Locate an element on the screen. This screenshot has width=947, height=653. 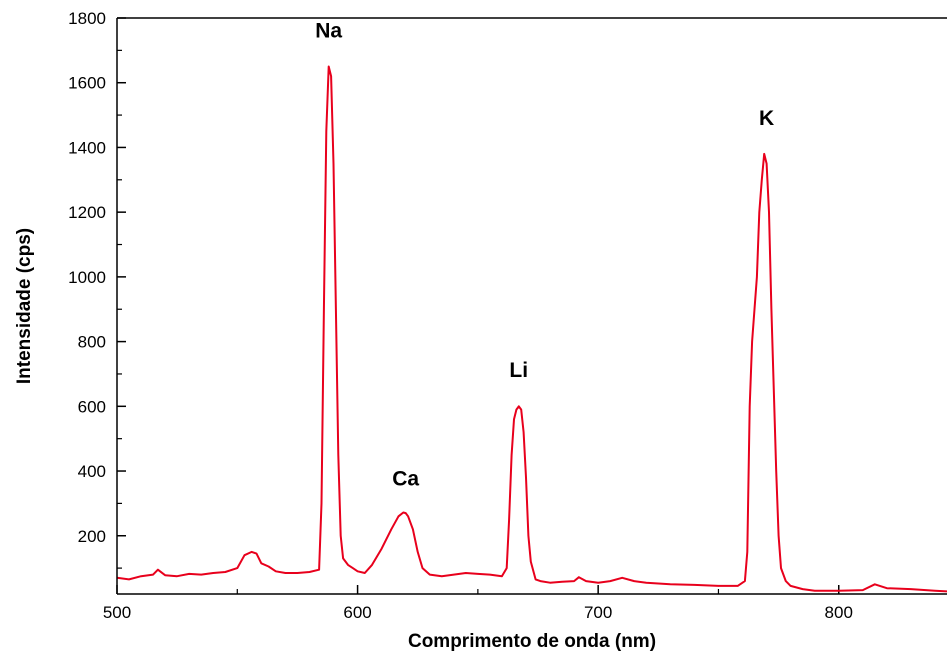
x-axis-title: Comprimento de onda (nm) is located at coordinates (532, 641).